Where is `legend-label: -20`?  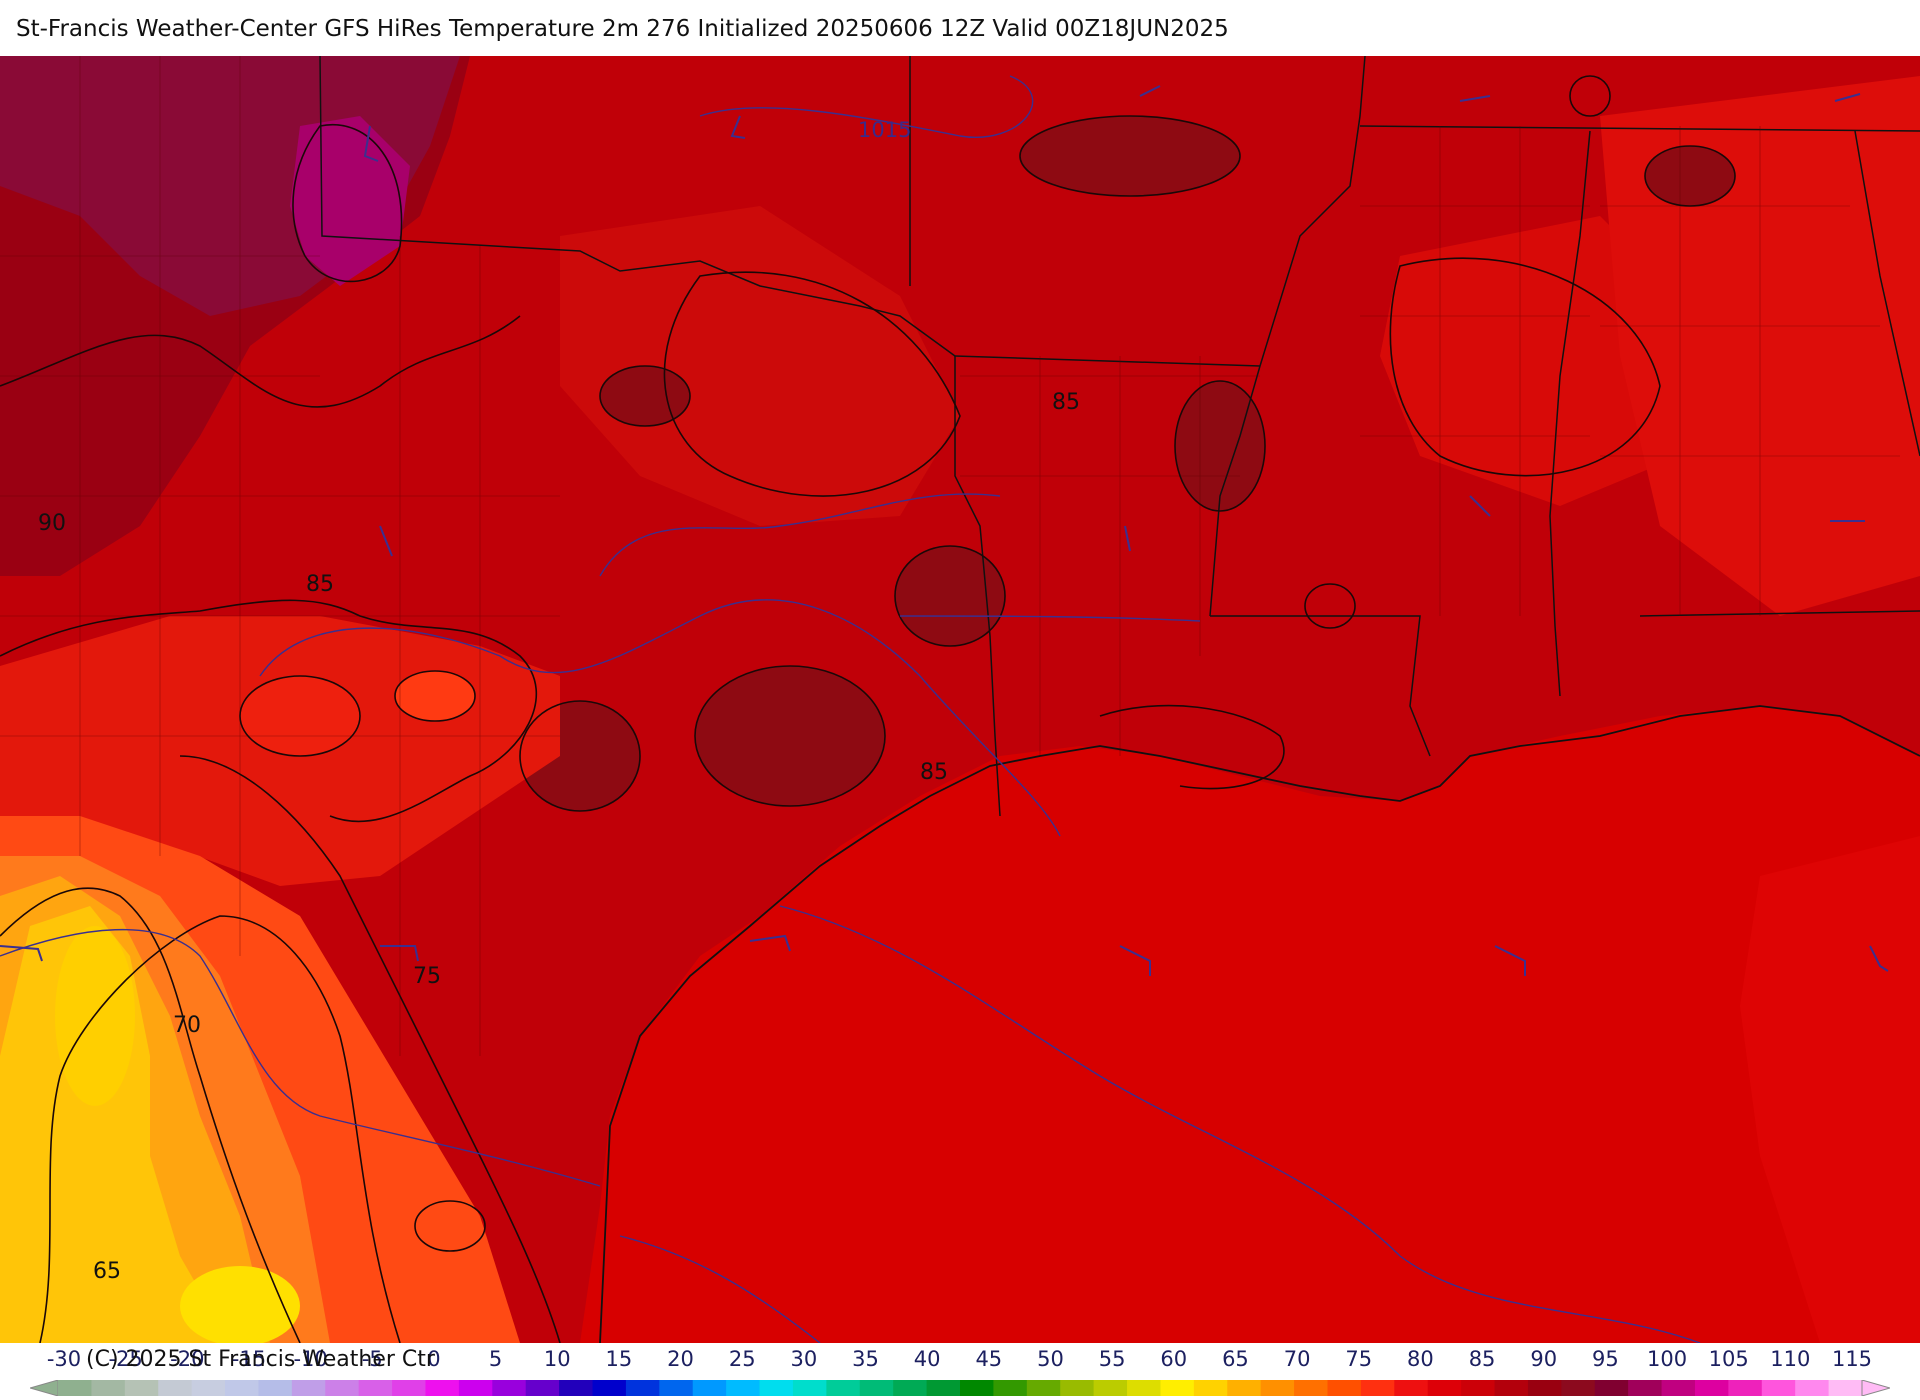
legend-label: -20 is located at coordinates (187, 1359).